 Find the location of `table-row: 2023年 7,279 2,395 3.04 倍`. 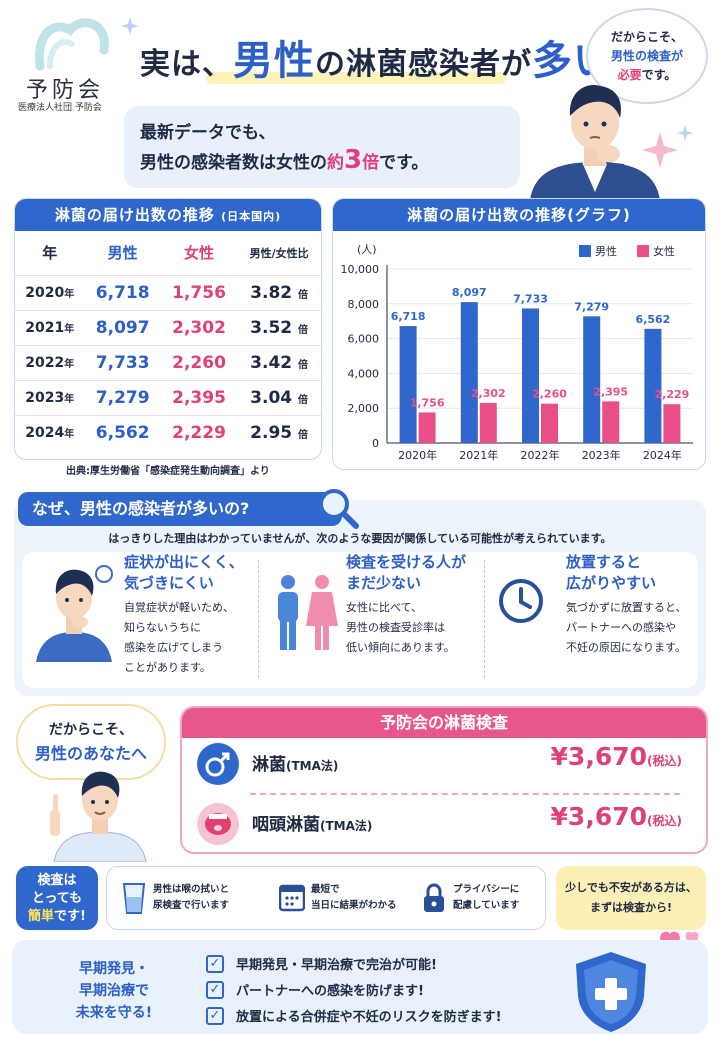

table-row: 2023年 7,279 2,395 3.04 倍 is located at coordinates (168, 397).